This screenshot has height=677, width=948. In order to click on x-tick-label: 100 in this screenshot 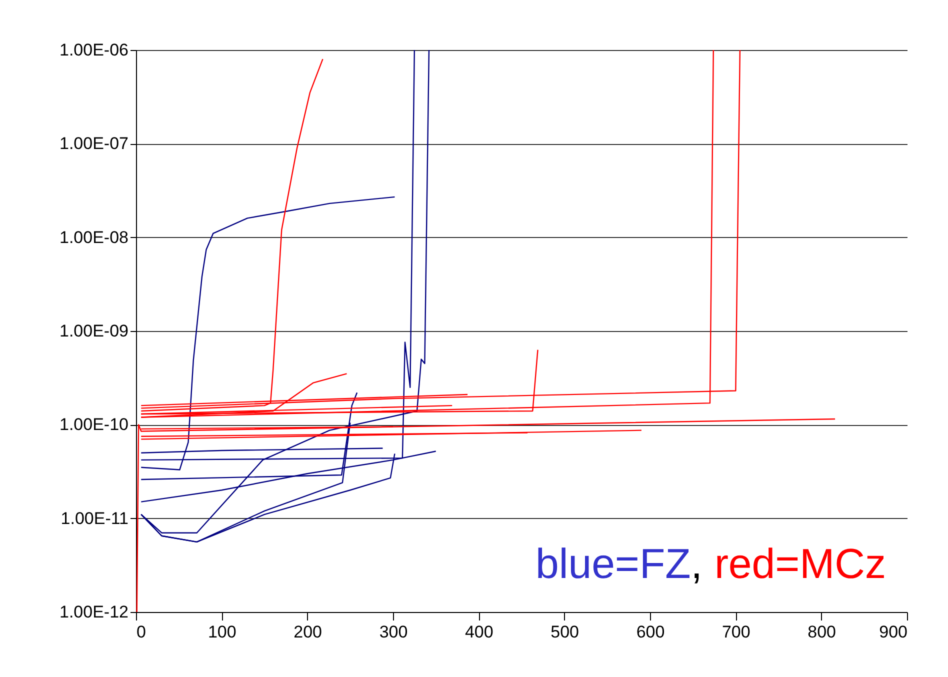, I will do `click(222, 632)`.